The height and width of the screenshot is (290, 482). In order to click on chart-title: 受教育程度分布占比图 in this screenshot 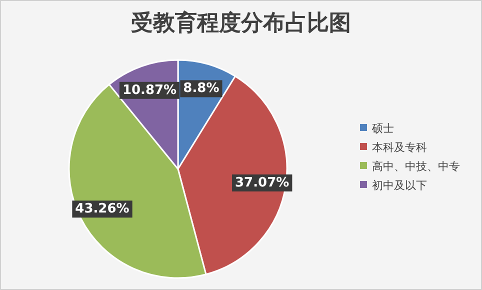, I will do `click(241, 23)`.